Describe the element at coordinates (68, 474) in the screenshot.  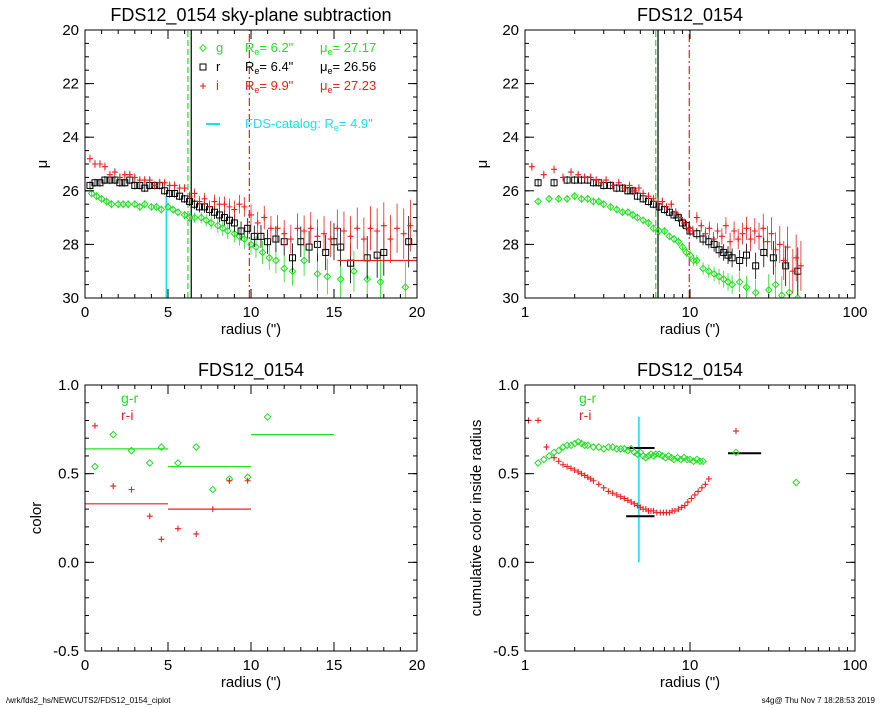
I see `y-tick-label: 0.5` at that location.